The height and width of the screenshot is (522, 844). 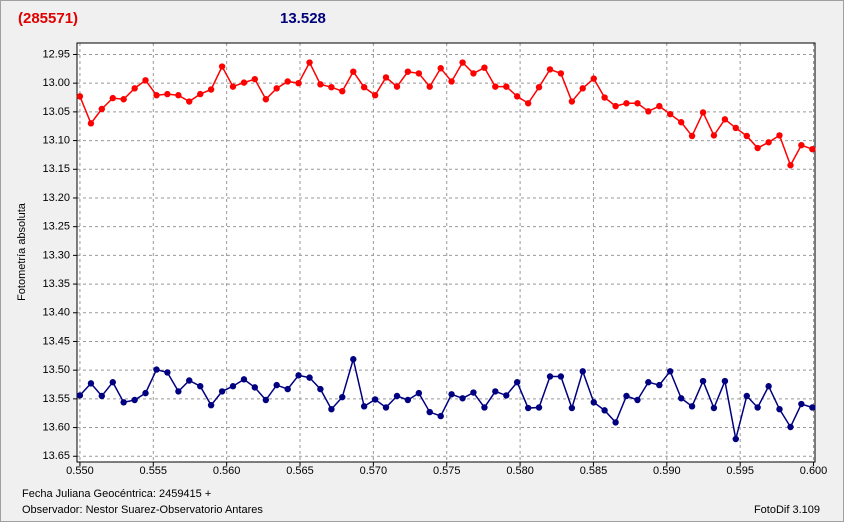 What do you see at coordinates (80, 471) in the screenshot?
I see `x-tick-label: 0.550` at bounding box center [80, 471].